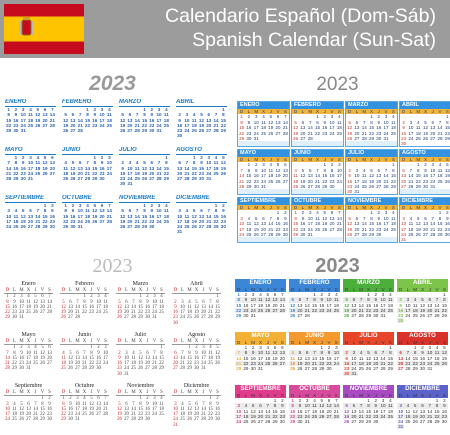 The width and height of the screenshot is (450, 435). I want to click on day-number: 19, so click(217, 358).